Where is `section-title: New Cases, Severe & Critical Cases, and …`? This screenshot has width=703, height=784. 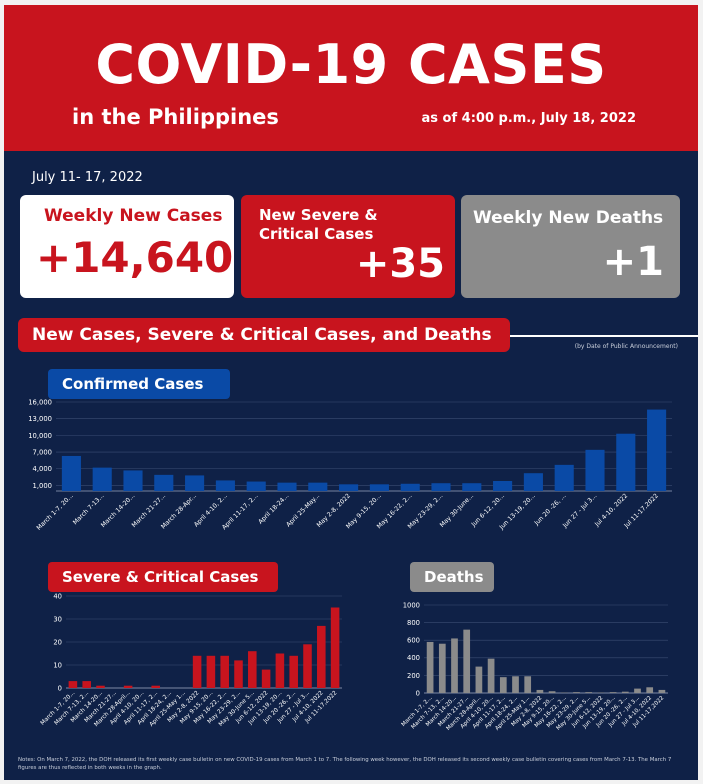 section-title: New Cases, Severe & Critical Cases, and … is located at coordinates (262, 335).